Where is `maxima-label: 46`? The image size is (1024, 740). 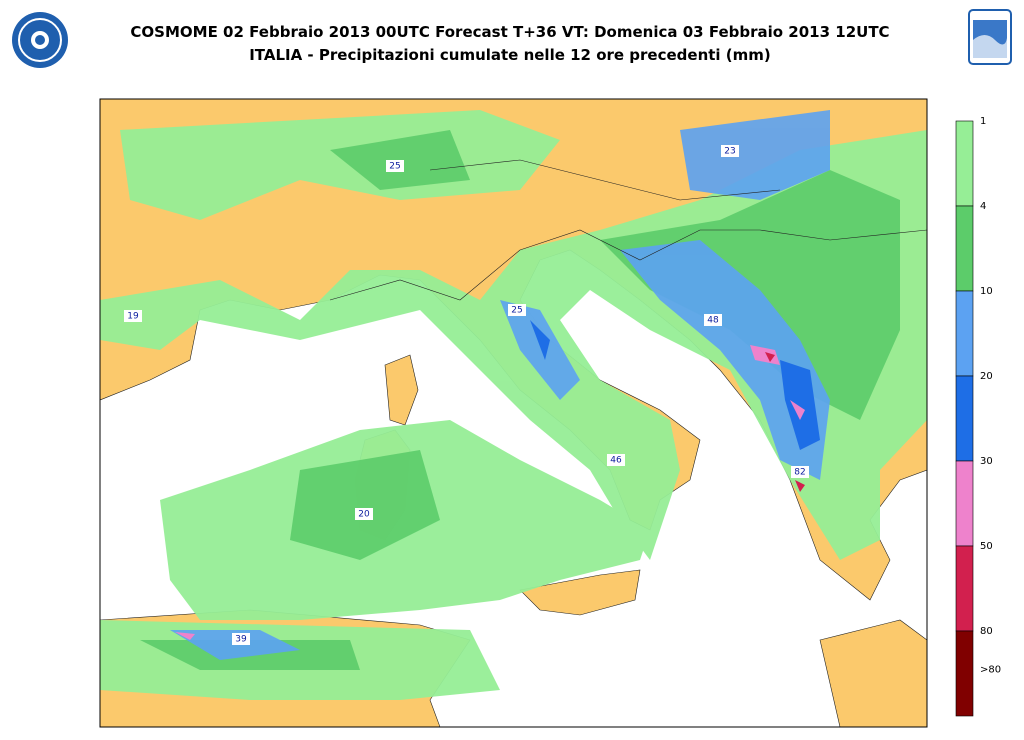
maxima-label: 46 is located at coordinates (616, 461).